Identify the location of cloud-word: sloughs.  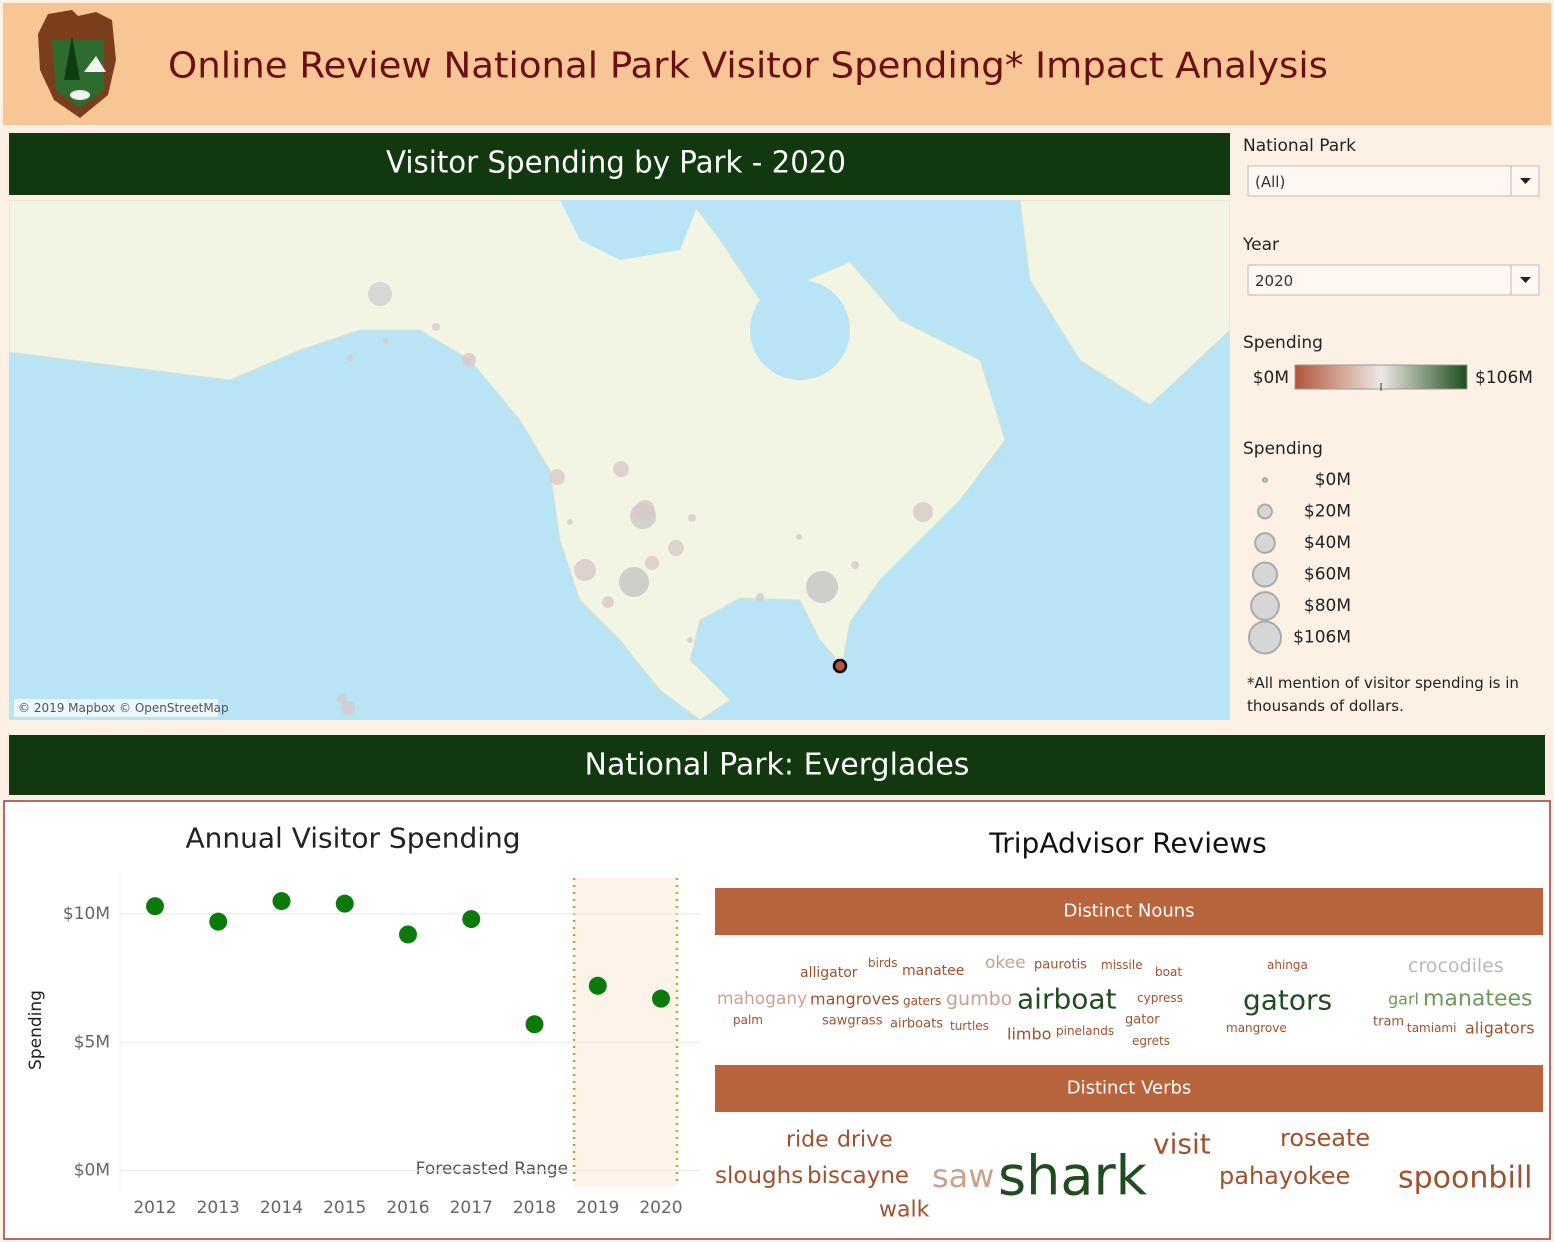
(759, 1176).